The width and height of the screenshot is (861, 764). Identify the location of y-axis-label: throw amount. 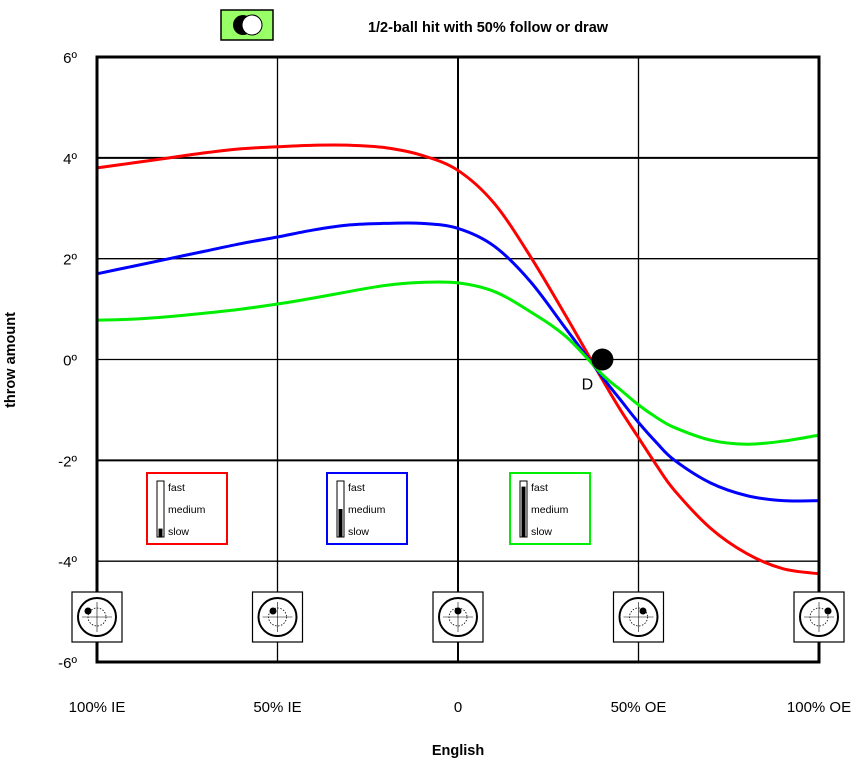
(11, 360).